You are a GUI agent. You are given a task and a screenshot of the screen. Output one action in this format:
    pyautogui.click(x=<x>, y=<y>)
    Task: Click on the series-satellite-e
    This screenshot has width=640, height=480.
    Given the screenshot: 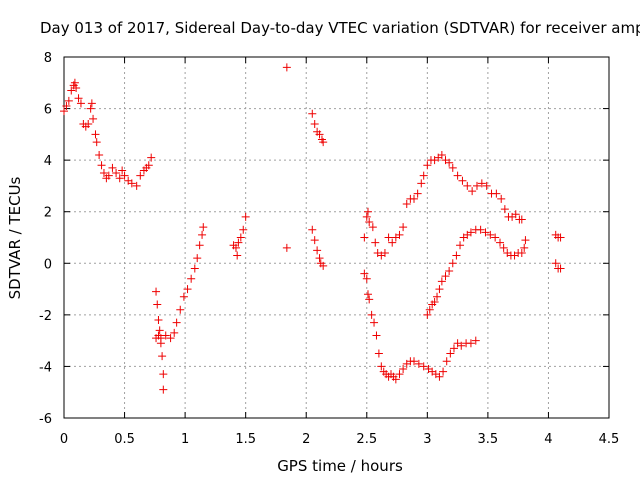 What is the action you would take?
    pyautogui.click(x=318, y=189)
    